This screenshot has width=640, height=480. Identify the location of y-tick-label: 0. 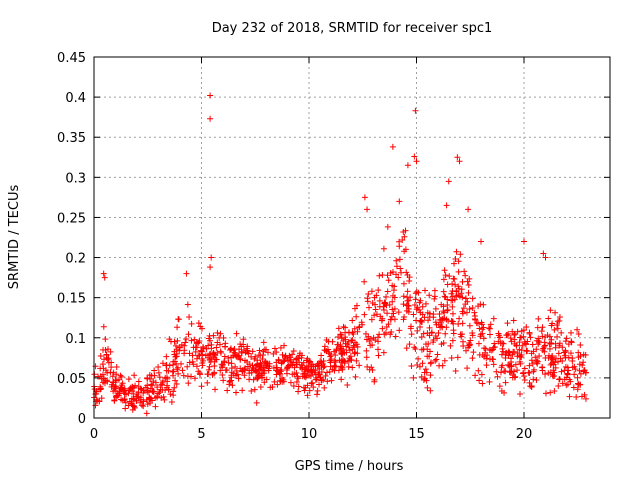
(82, 419).